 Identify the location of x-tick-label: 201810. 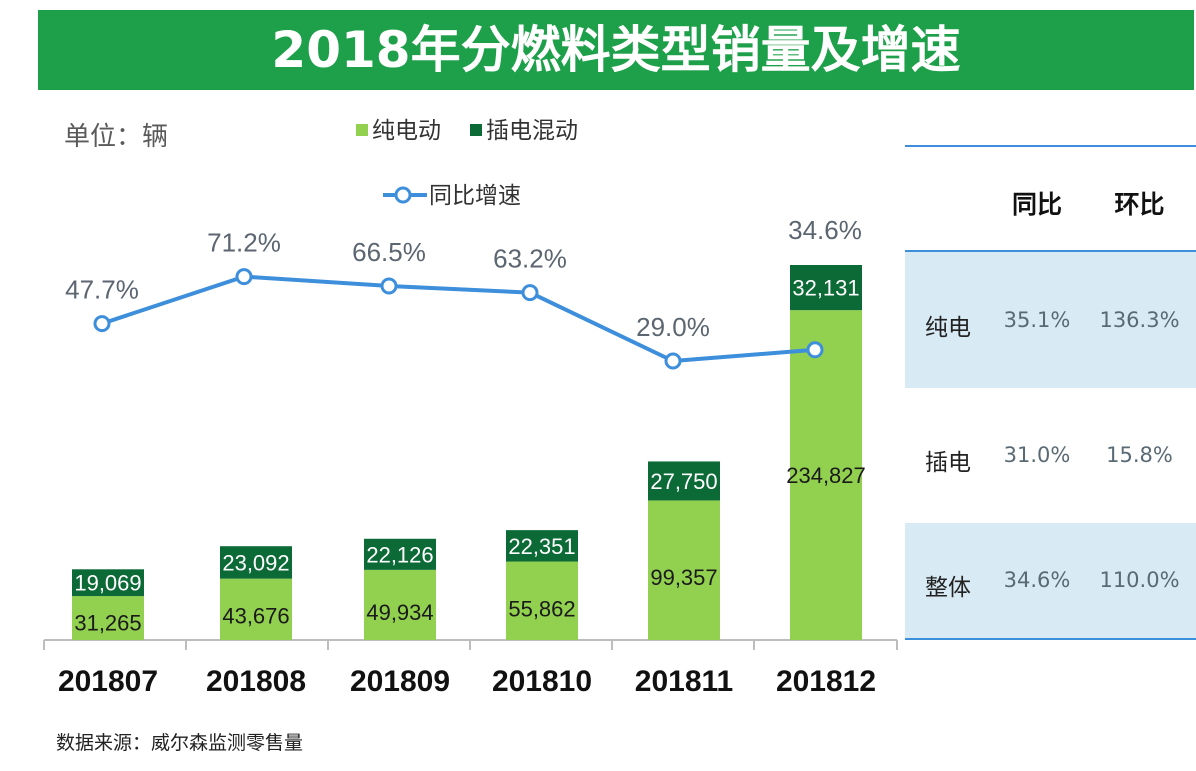
(542, 681).